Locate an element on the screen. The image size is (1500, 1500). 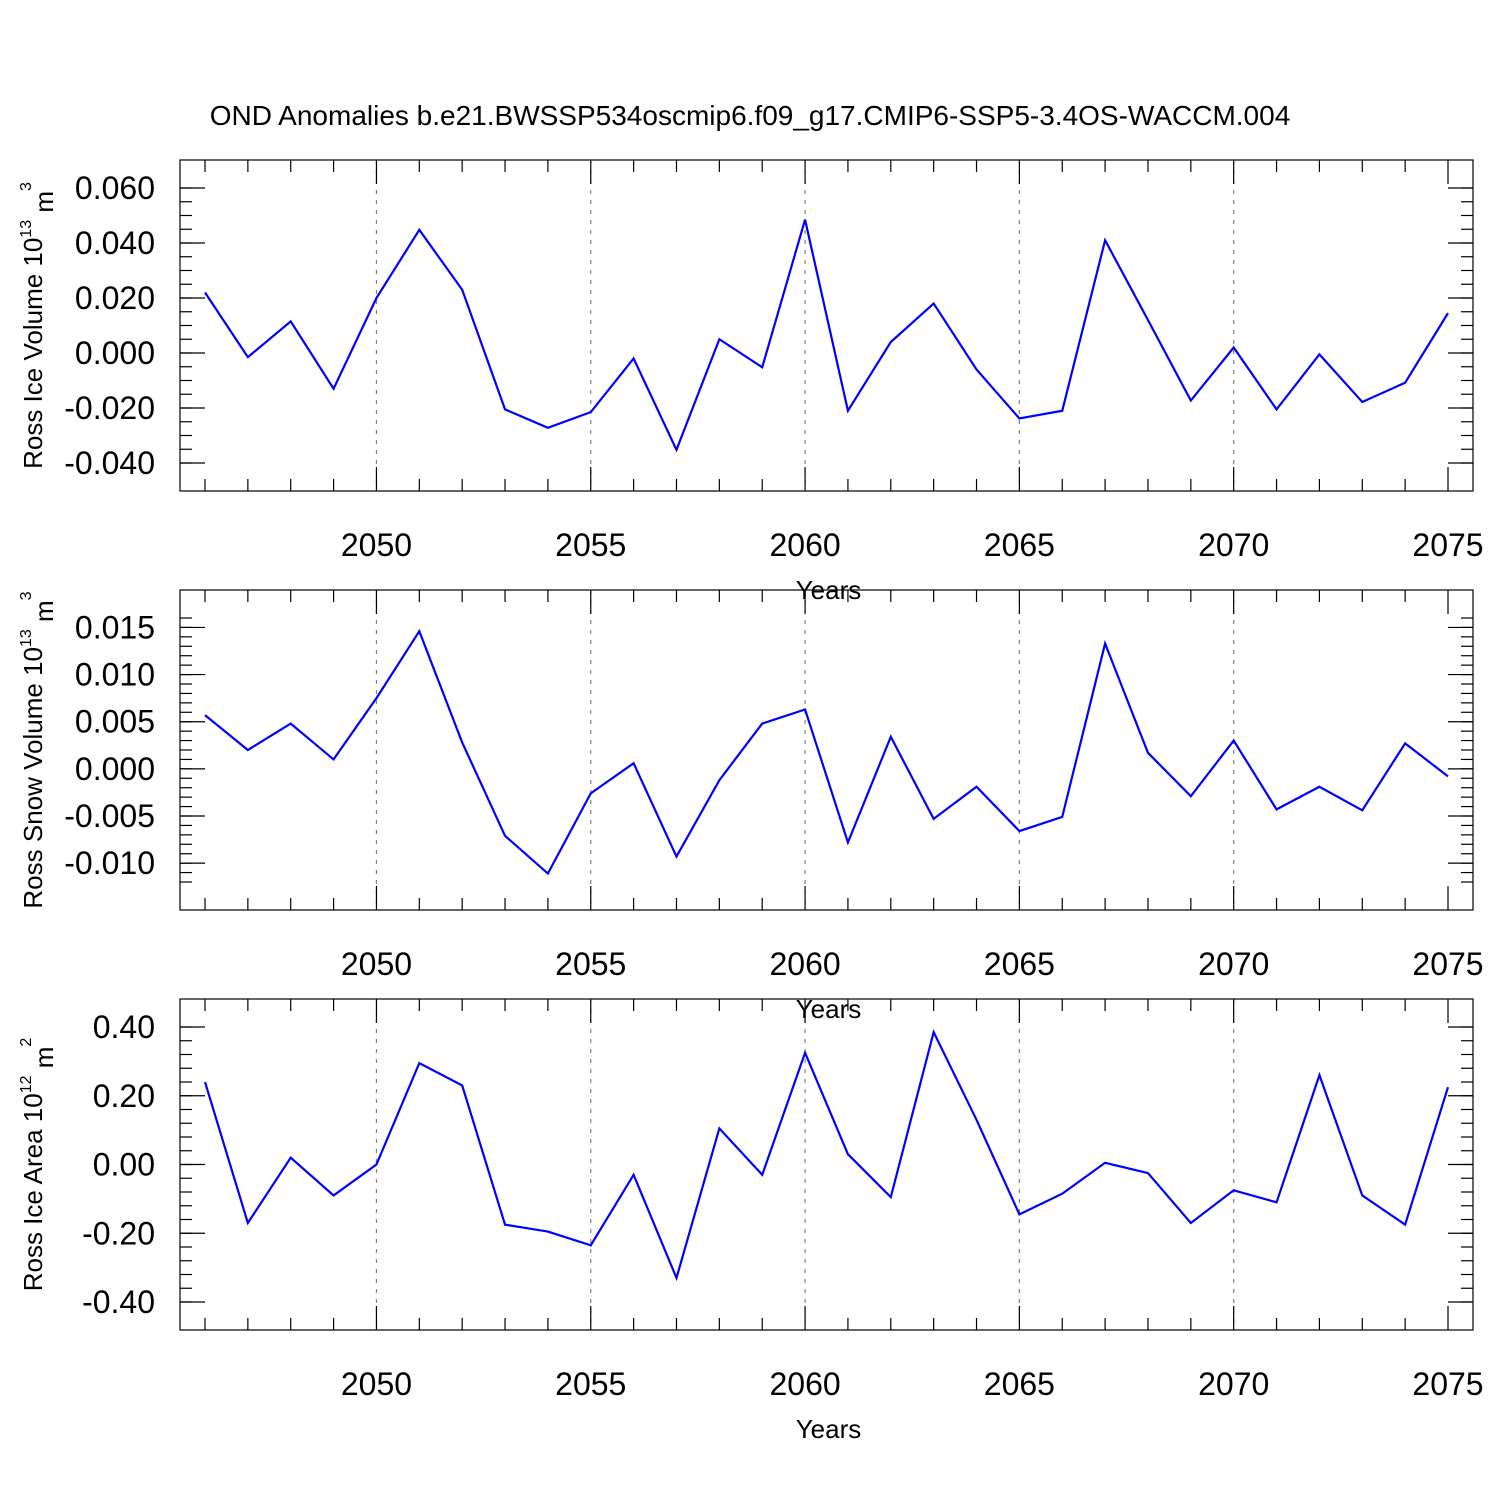
y-tick-label: 0.015 is located at coordinates (115, 627).